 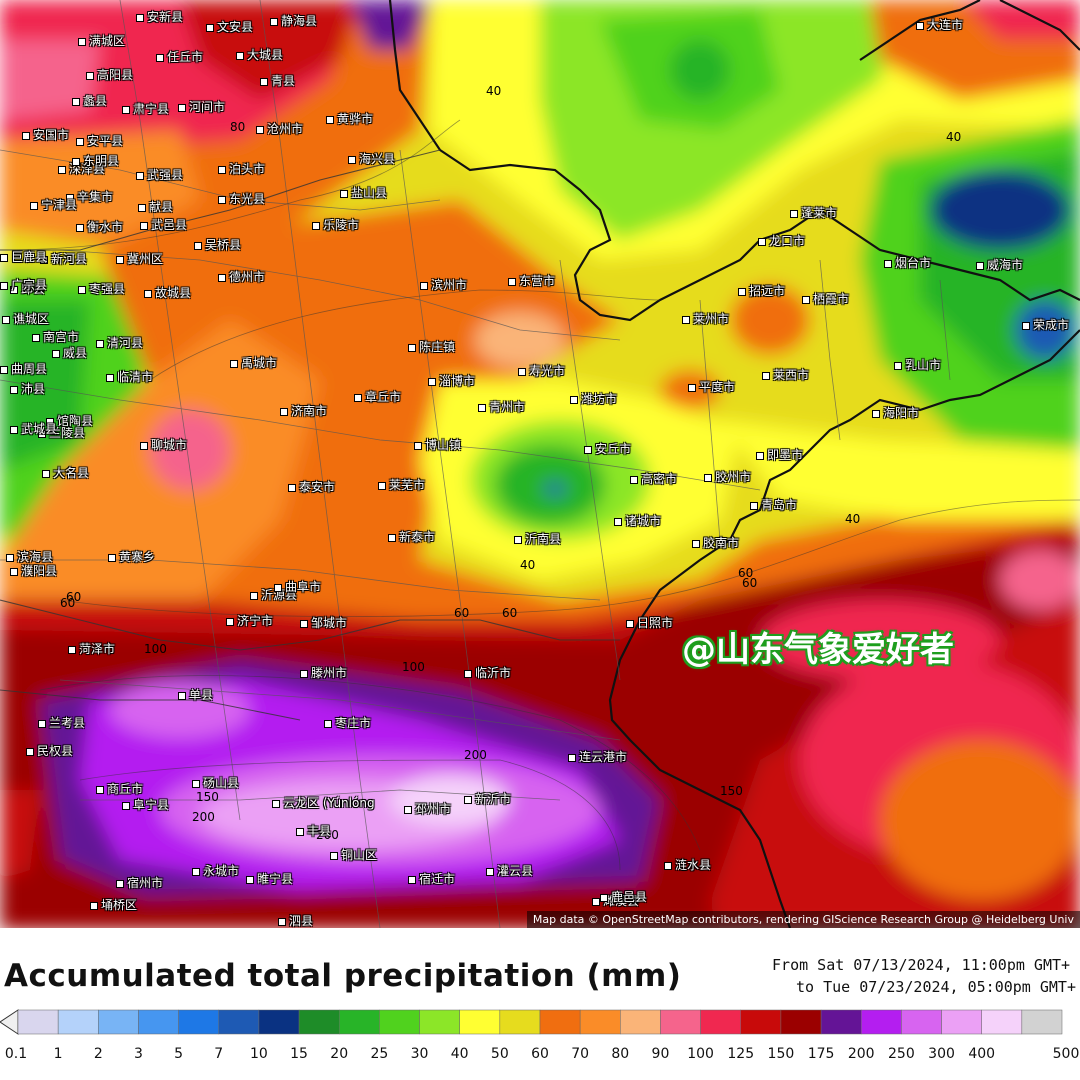 I want to click on city-label: 即墨市, so click(x=779, y=454).